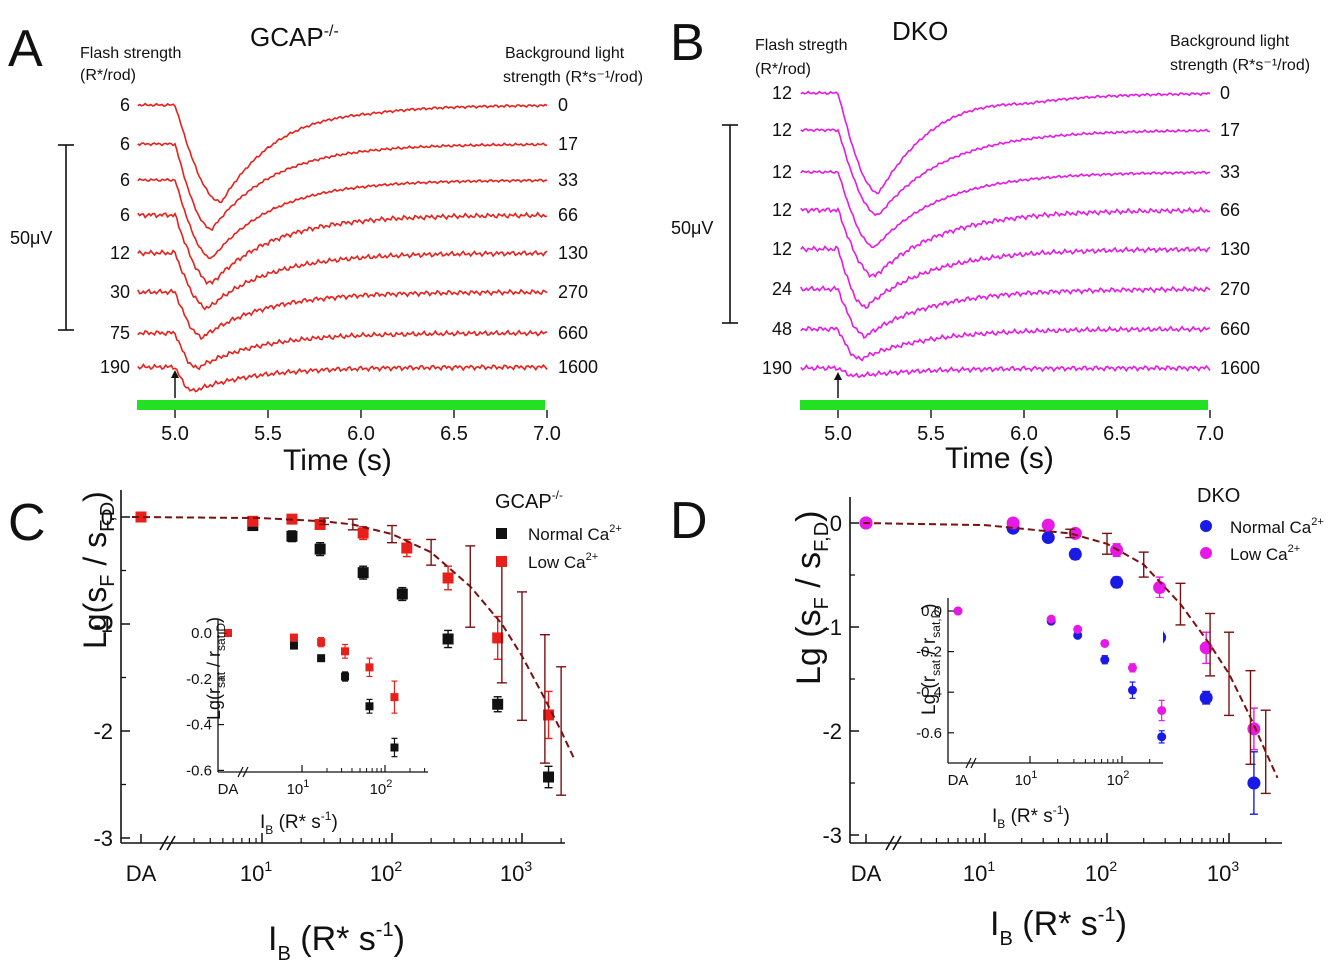  What do you see at coordinates (1004, 405) in the screenshot?
I see `panel-b-background-light-bar` at bounding box center [1004, 405].